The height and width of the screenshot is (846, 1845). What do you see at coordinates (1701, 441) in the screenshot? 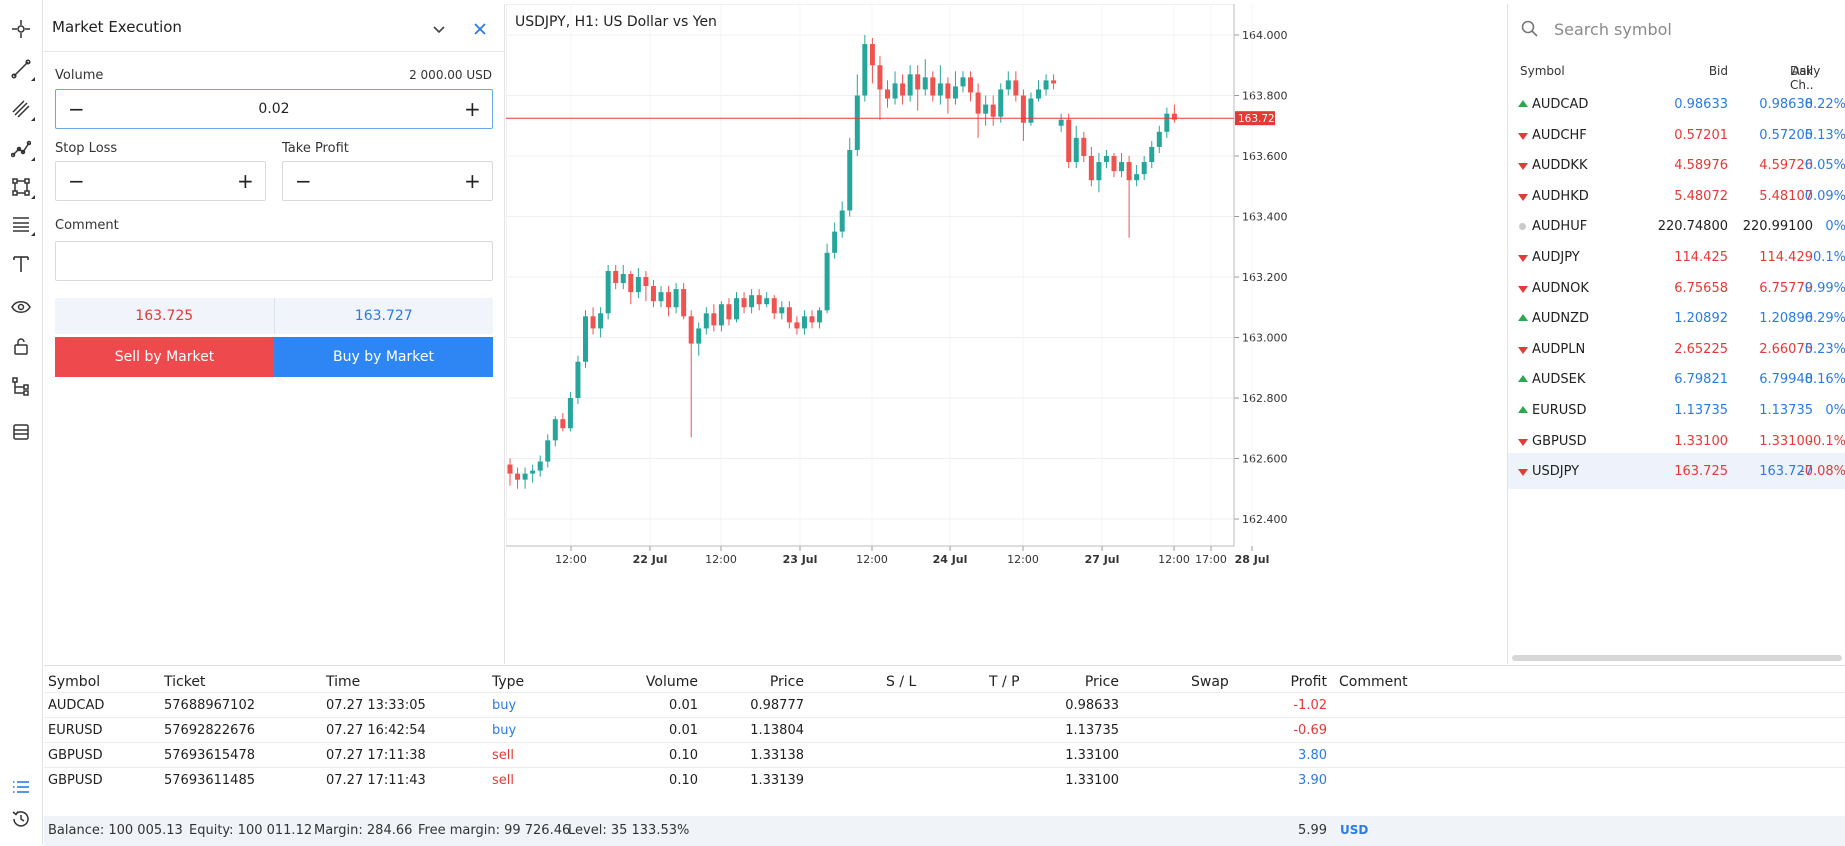
I see `symbol-bid: 1.33100` at bounding box center [1701, 441].